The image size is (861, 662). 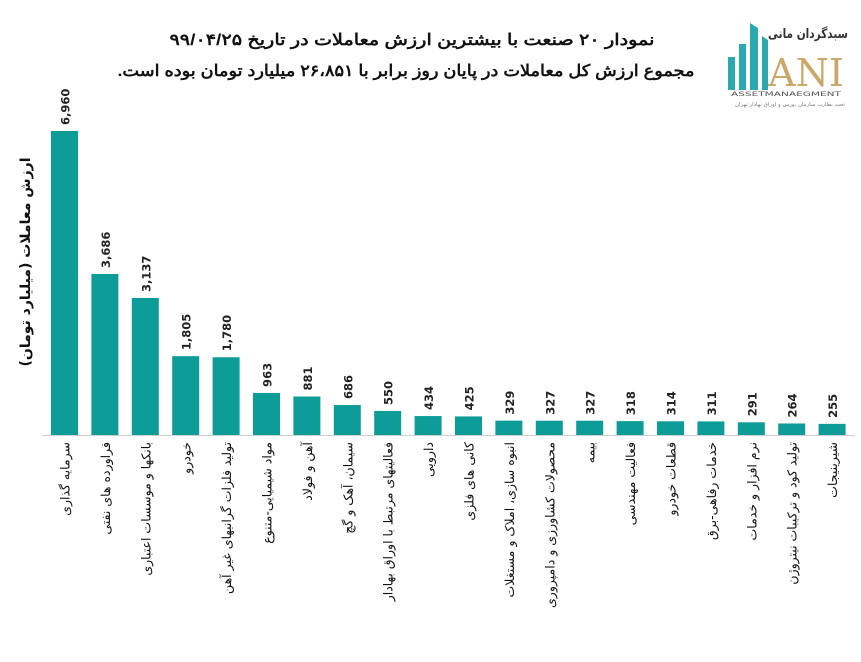 I want to click on value-label: 6,960, so click(x=66, y=107).